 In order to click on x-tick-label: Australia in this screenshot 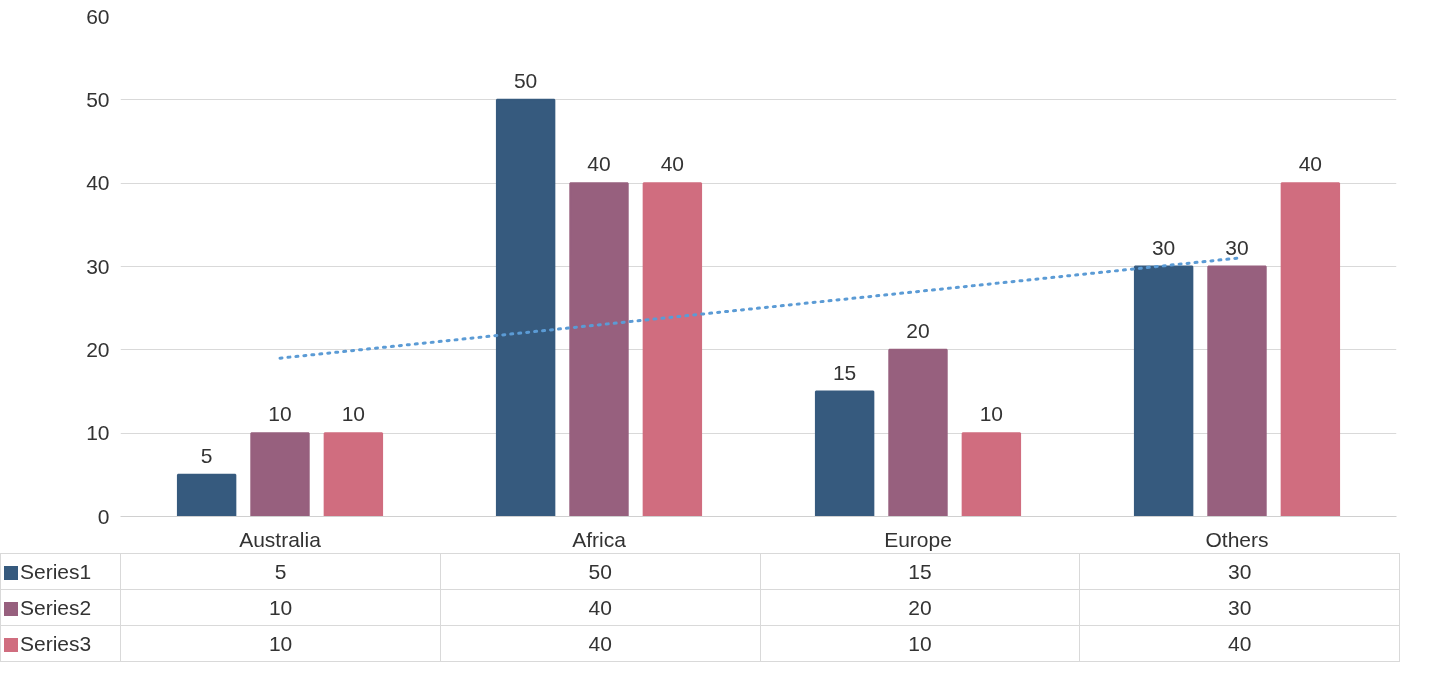, I will do `click(280, 539)`.